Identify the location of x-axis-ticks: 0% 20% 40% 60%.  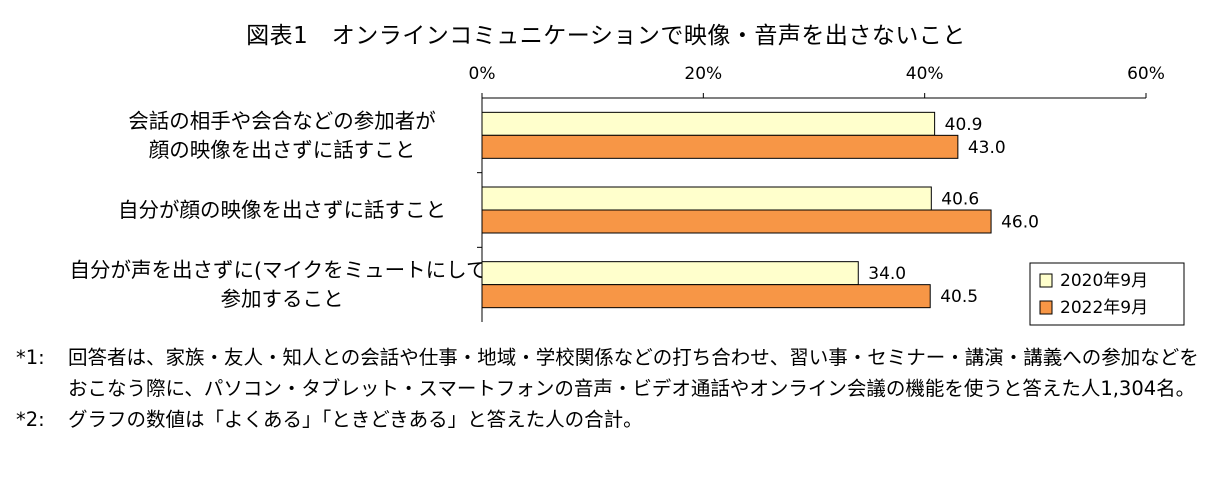
(817, 81).